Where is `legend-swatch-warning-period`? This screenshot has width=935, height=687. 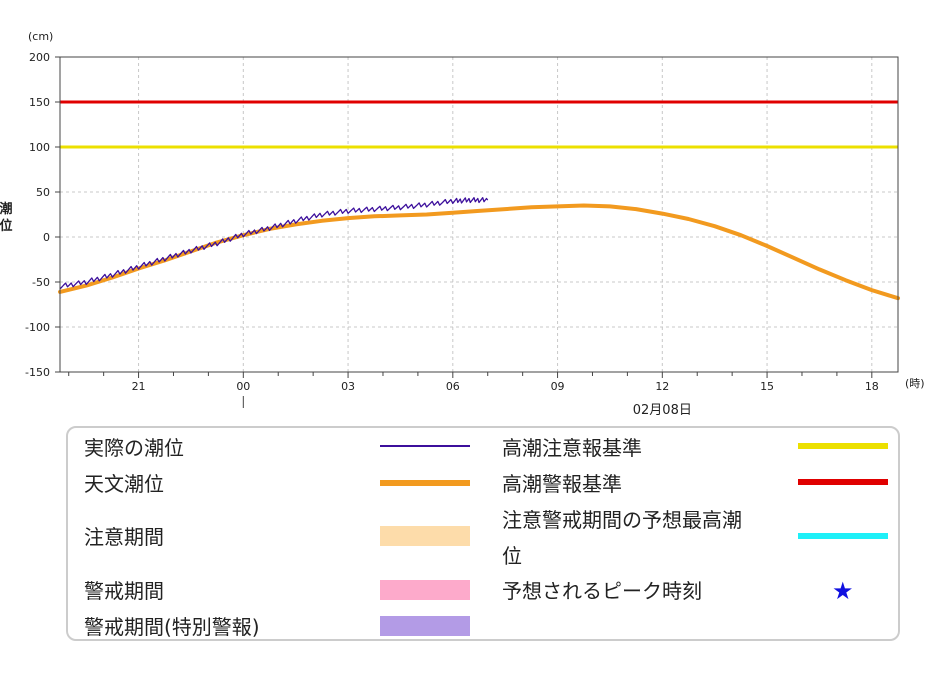 legend-swatch-warning-period is located at coordinates (425, 590).